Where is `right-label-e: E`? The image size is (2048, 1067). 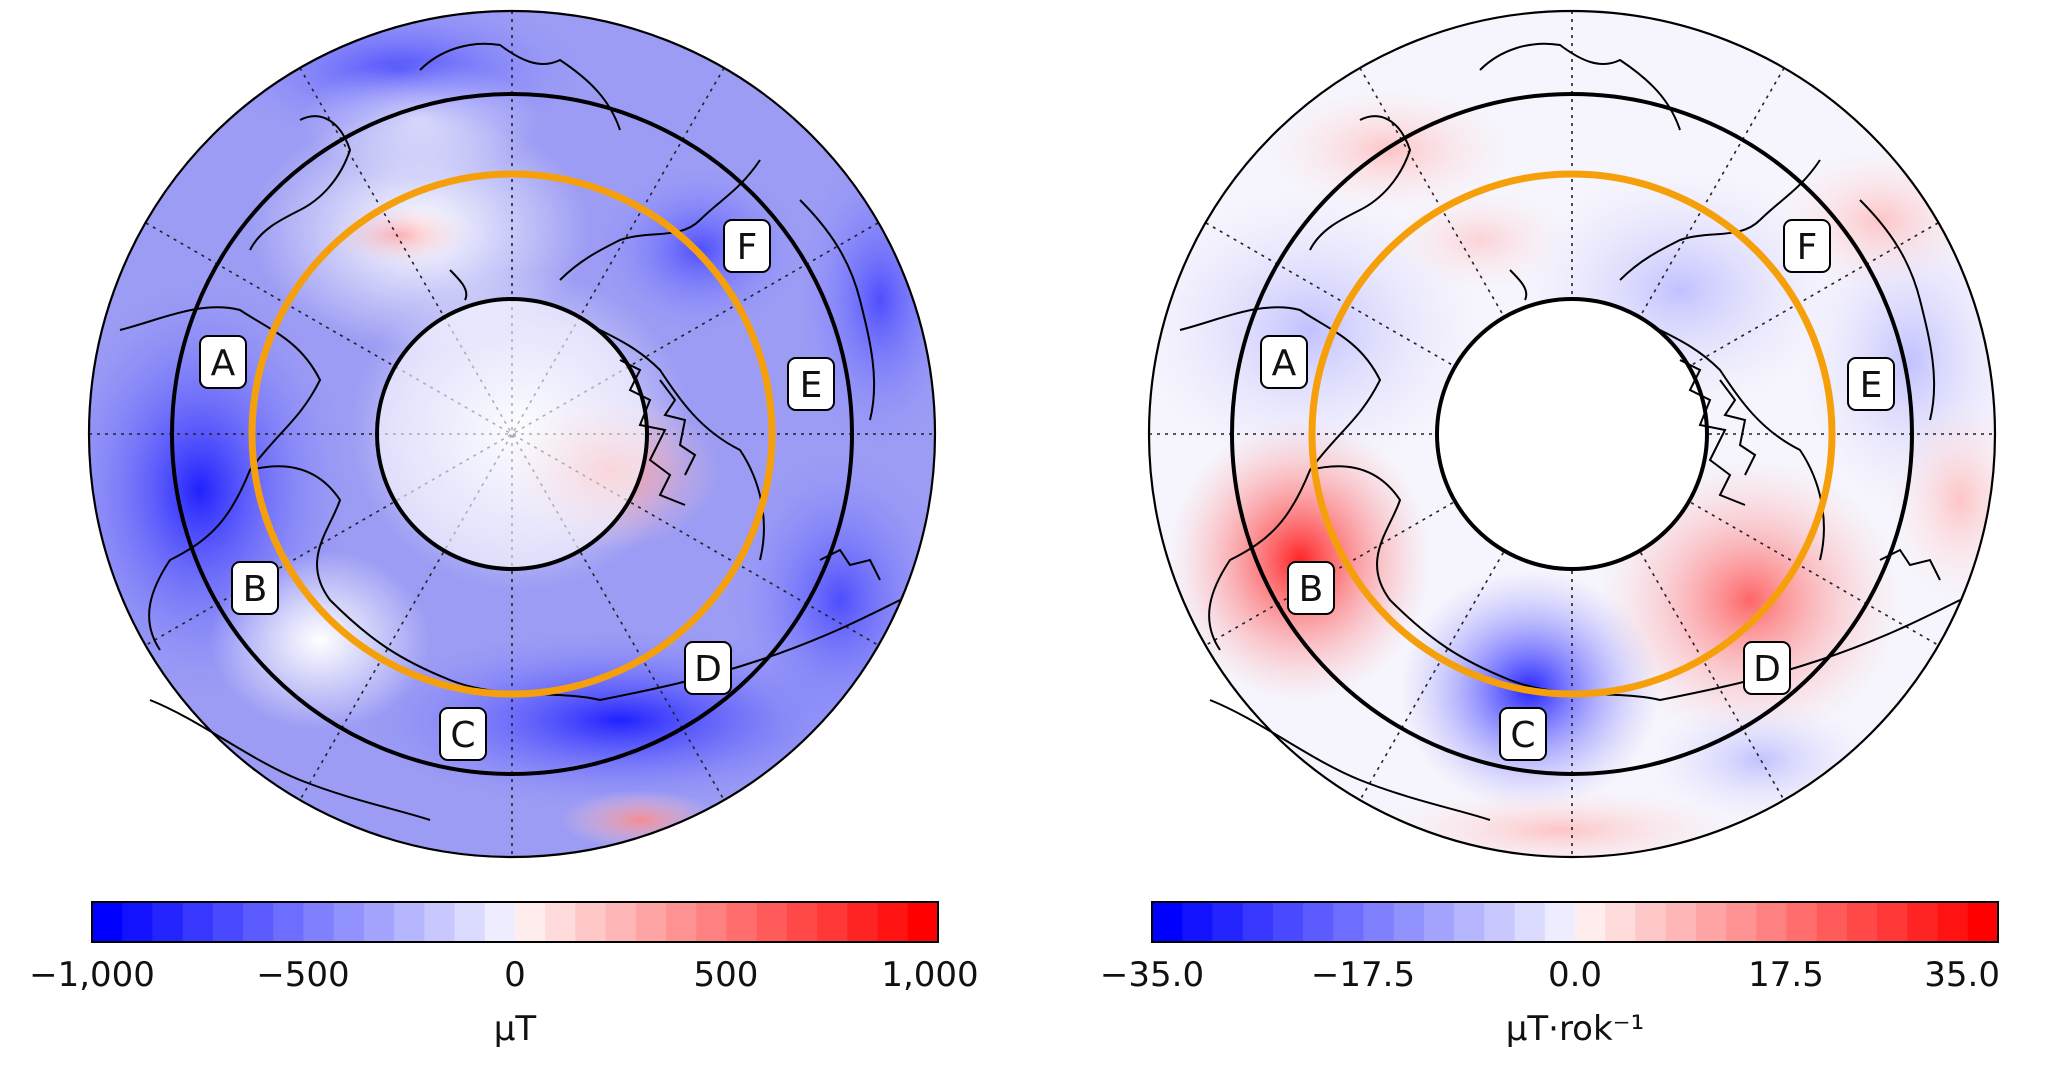 right-label-e: E is located at coordinates (1871, 384).